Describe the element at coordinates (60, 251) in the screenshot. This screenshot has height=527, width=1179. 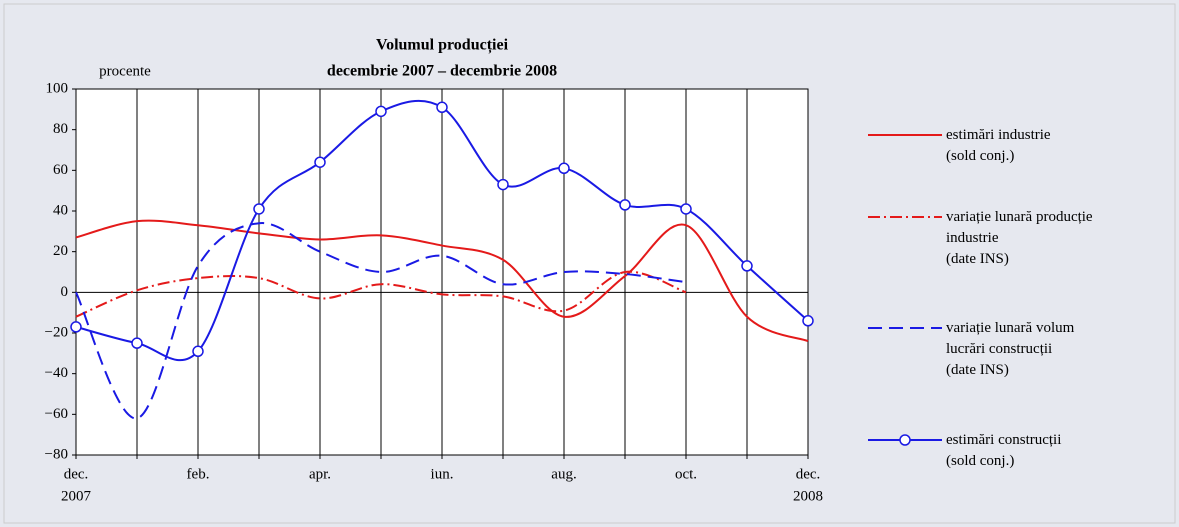
I see `y-tick-label: 20` at that location.